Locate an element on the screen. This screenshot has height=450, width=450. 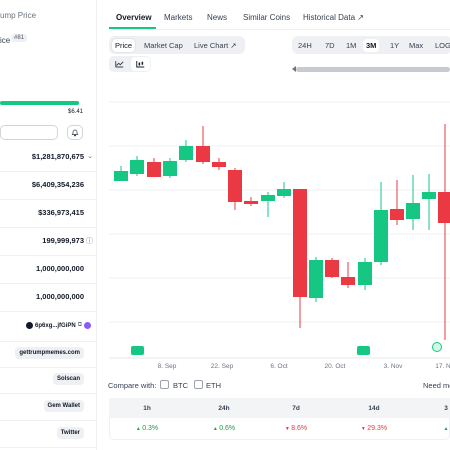
rank-badge: #81 is located at coordinates (19, 38).